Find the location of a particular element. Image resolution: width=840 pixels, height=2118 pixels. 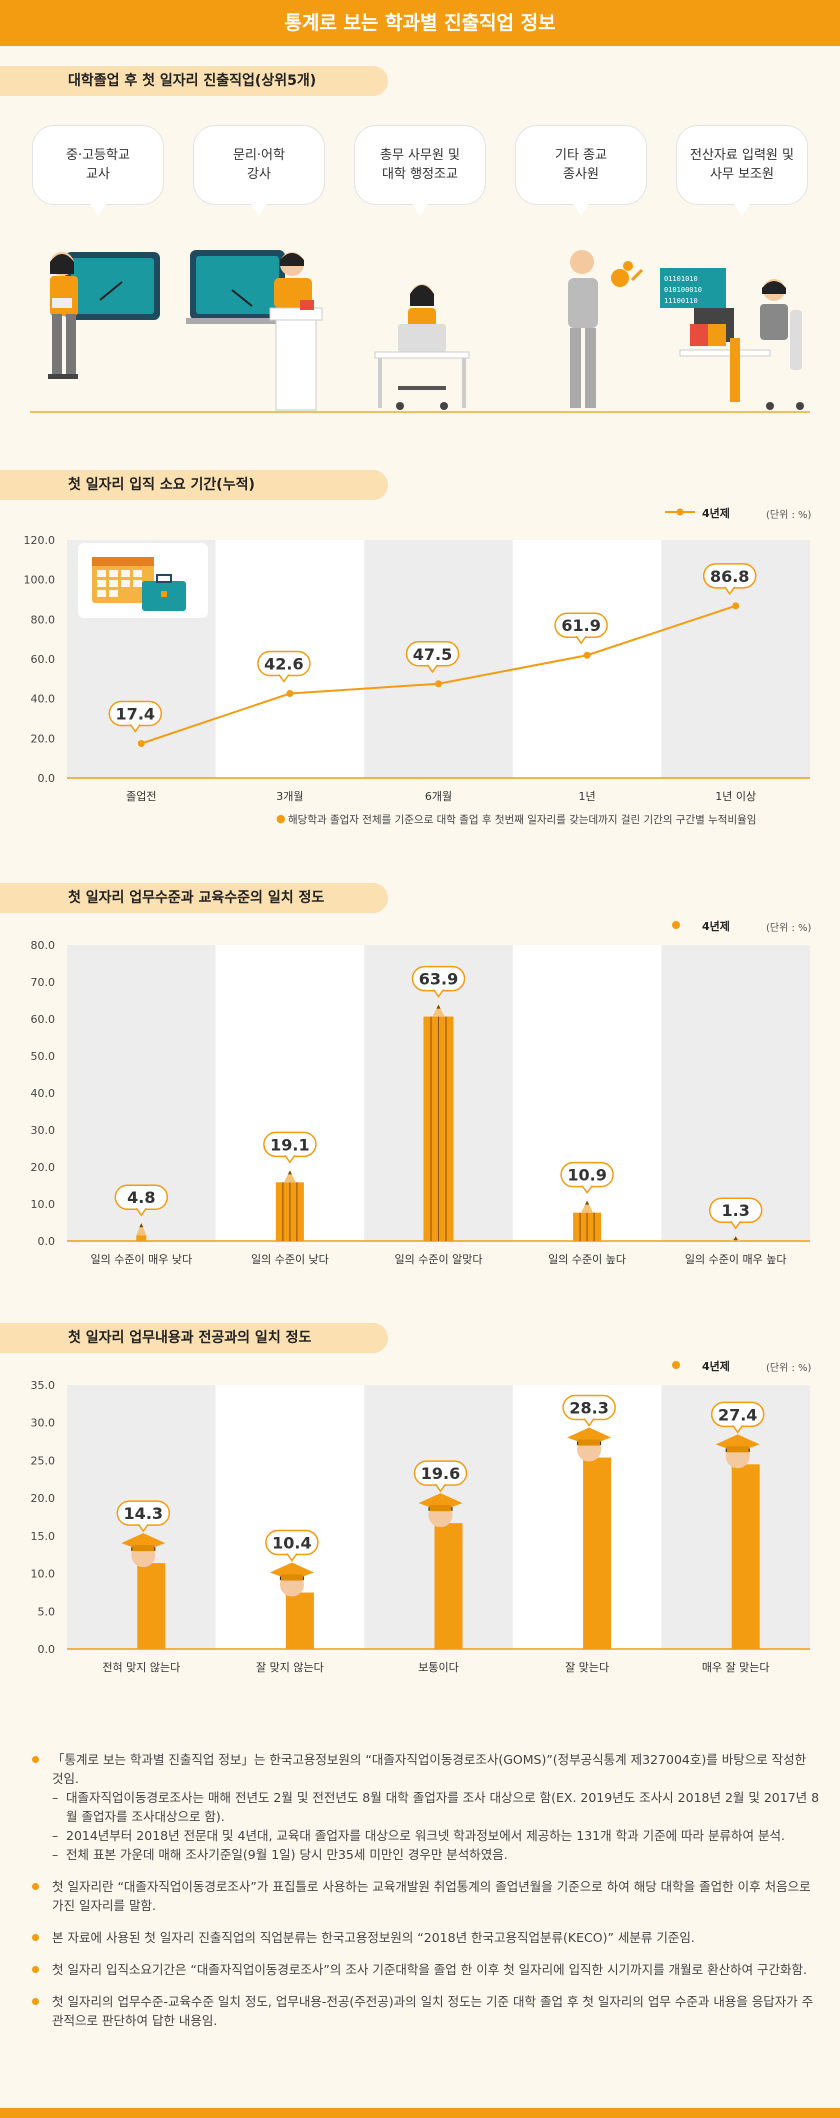

data-label: 27.4 is located at coordinates (737, 1414).